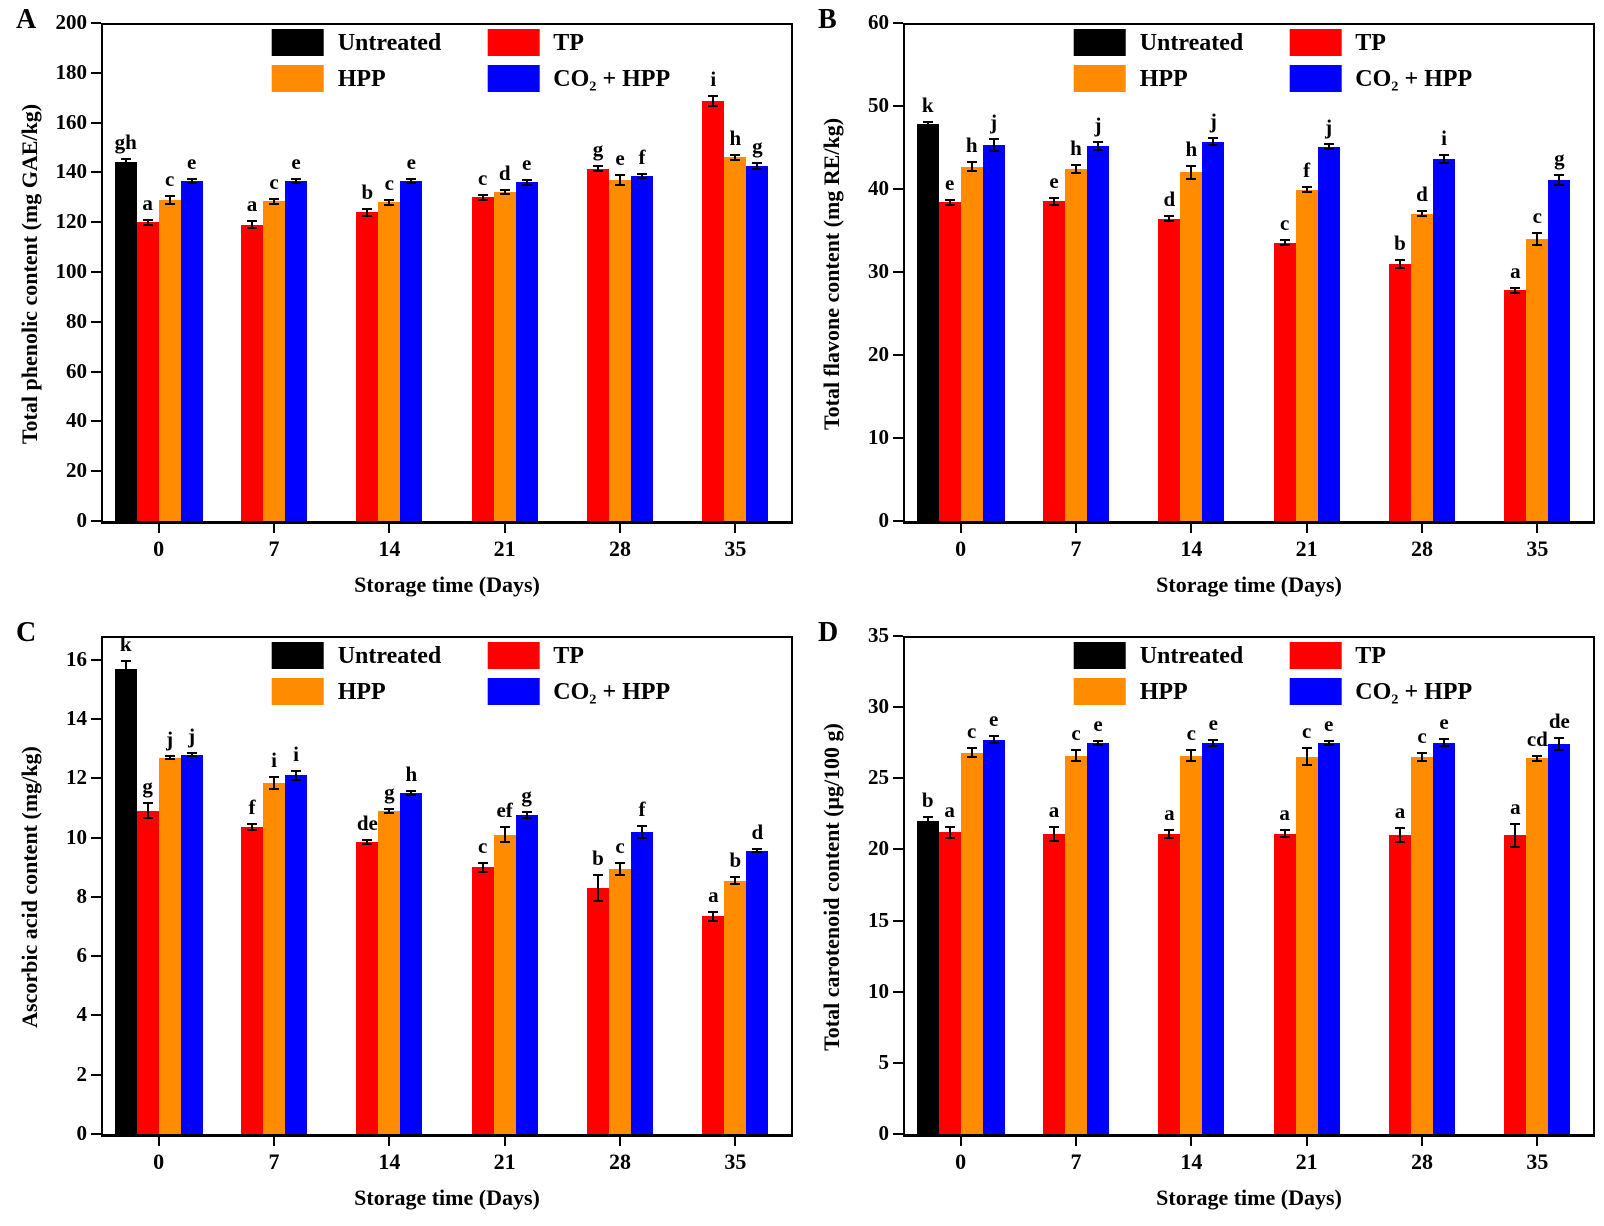 Image resolution: width=1604 pixels, height=1226 pixels. Describe the element at coordinates (878, 271) in the screenshot. I see `y-tick-label: 30` at that location.